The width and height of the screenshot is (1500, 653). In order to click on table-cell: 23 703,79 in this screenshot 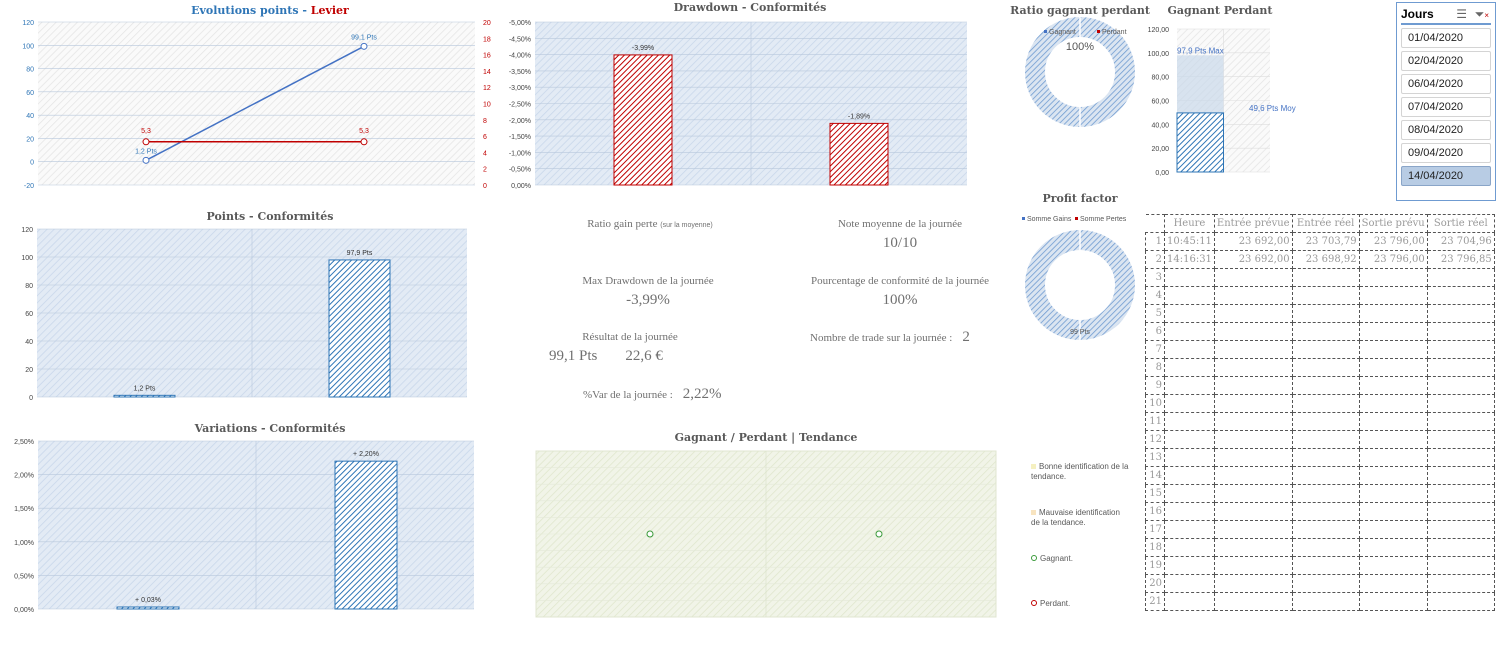, I will do `click(1325, 241)`.